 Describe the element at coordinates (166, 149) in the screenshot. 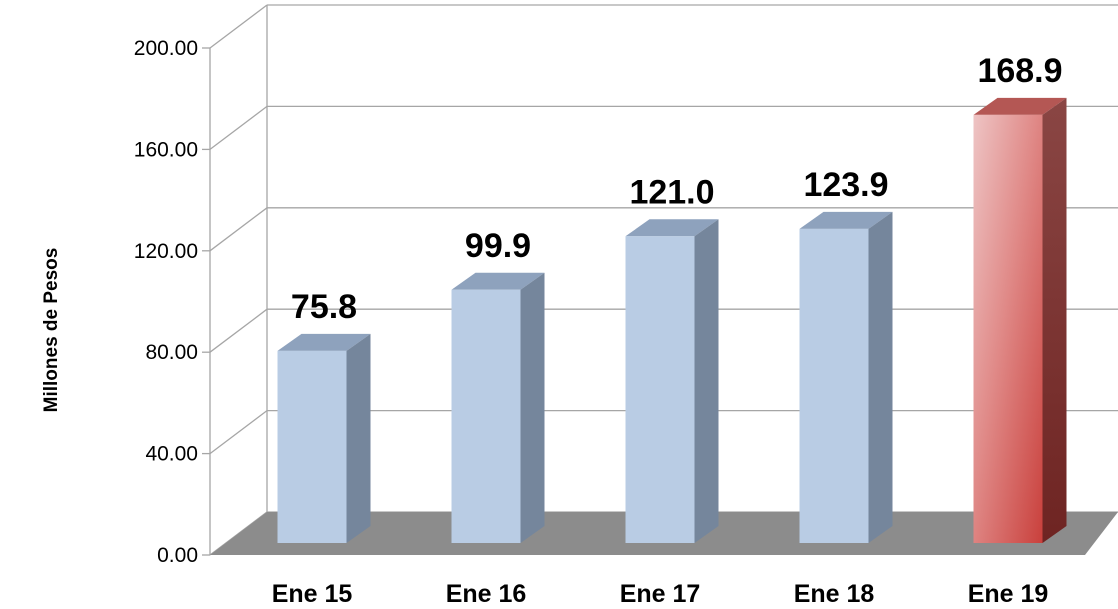

I see `y-tick-label: 160.00` at that location.